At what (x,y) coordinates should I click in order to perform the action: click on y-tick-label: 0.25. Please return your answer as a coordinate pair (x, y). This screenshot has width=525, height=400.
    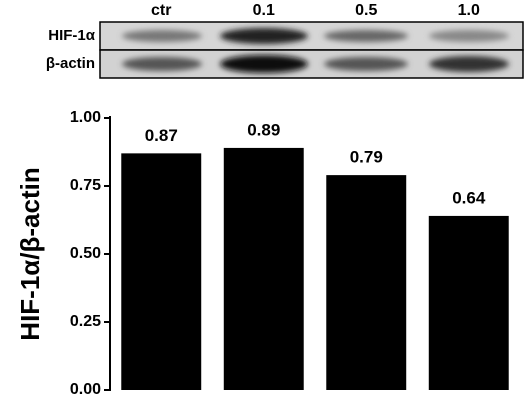
    Looking at the image, I should click on (85, 321).